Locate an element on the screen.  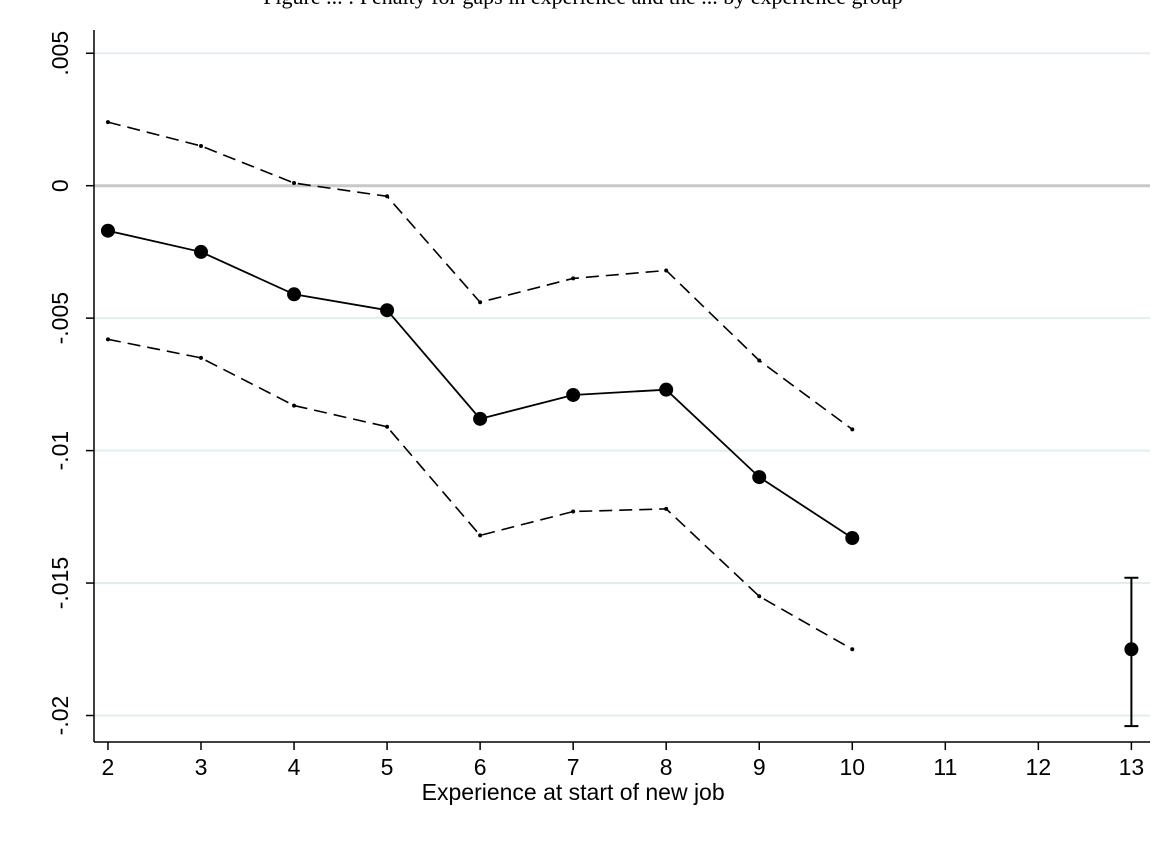
x-tick-label: 8 is located at coordinates (666, 767).